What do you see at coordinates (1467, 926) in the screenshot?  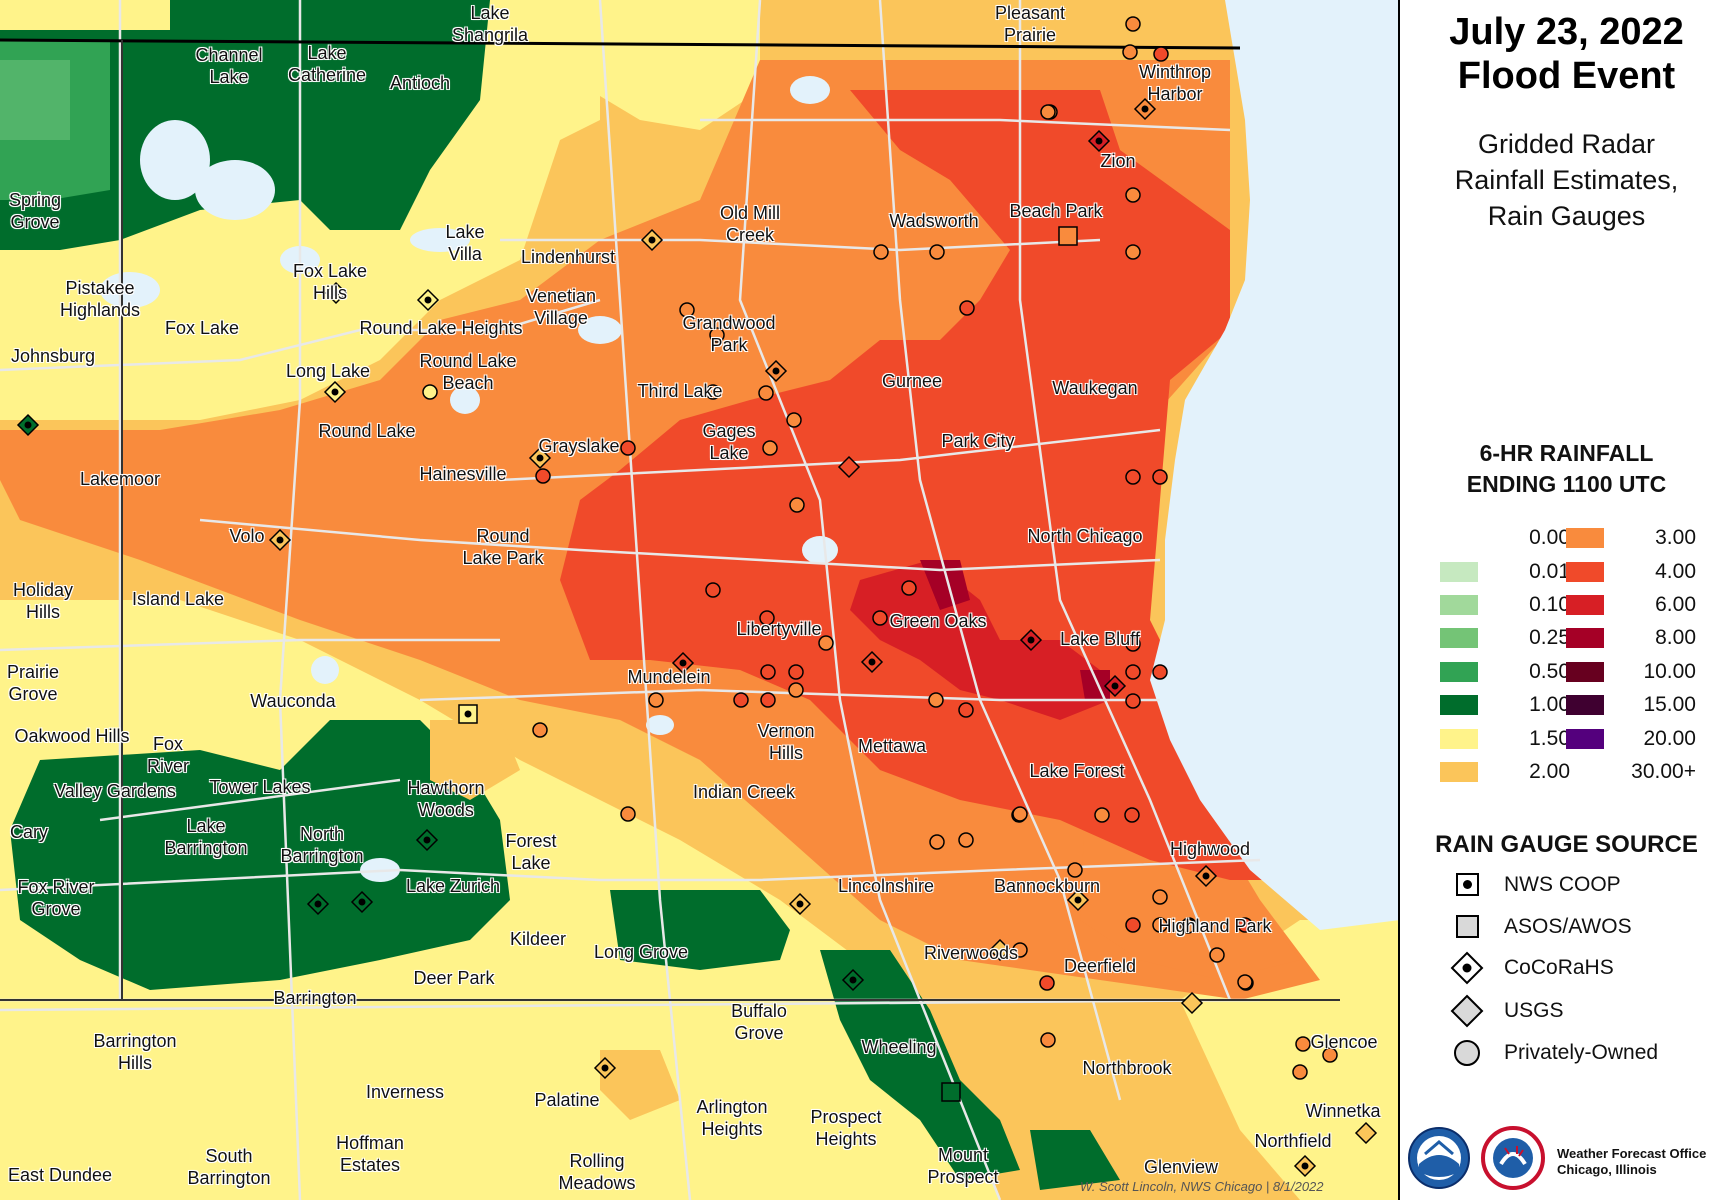 I see `square-icon` at bounding box center [1467, 926].